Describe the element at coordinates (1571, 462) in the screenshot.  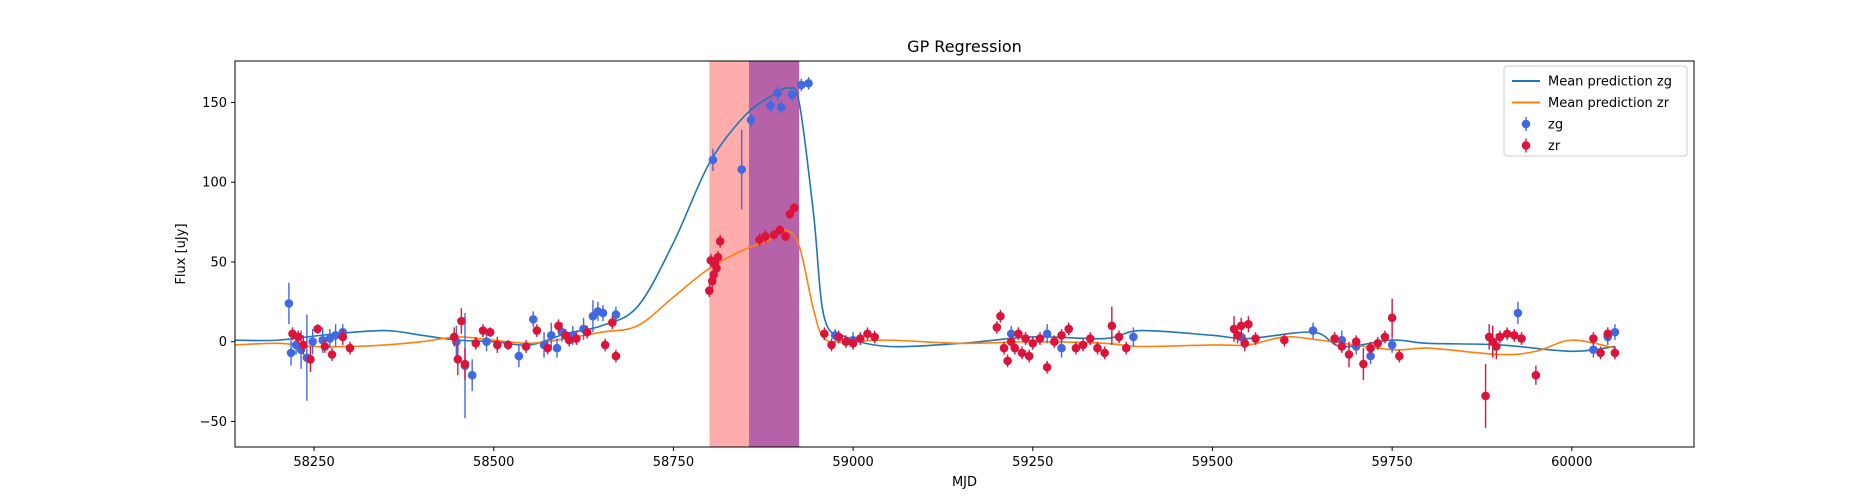
I see `x-tick-label: 60000` at that location.